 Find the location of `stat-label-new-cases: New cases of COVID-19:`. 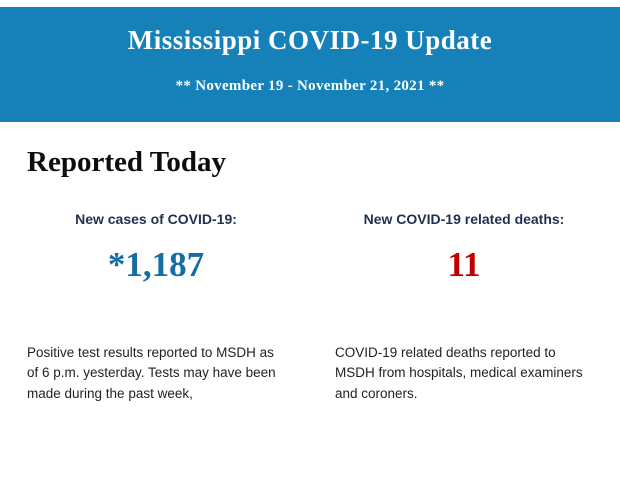

stat-label-new-cases: New cases of COVID-19: is located at coordinates (156, 219).